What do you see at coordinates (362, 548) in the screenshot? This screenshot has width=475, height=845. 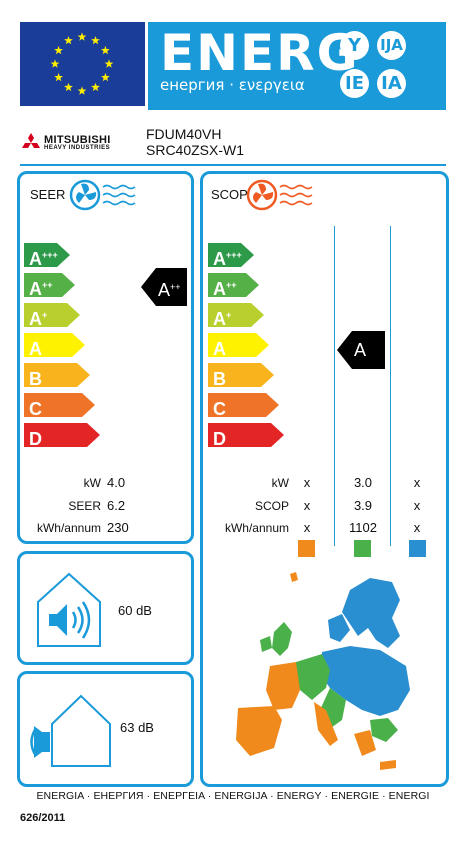 I see `zone-average-swatch` at bounding box center [362, 548].